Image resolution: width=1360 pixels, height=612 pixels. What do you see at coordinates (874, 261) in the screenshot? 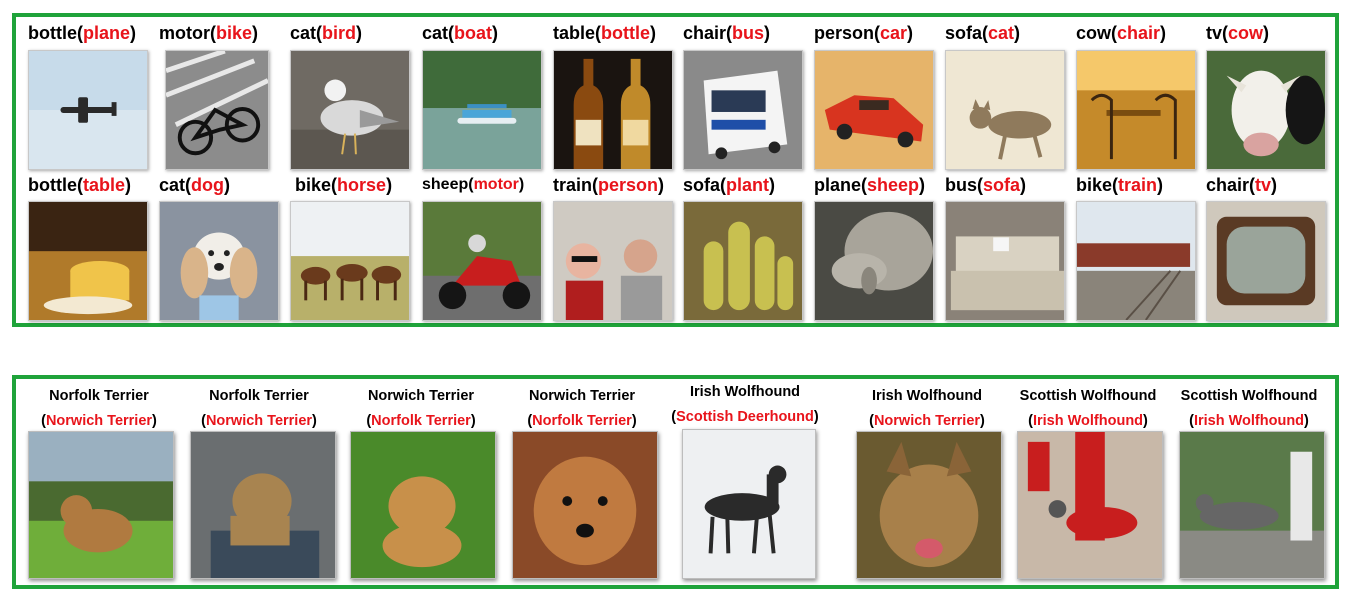
I see `image-sheep` at bounding box center [874, 261].